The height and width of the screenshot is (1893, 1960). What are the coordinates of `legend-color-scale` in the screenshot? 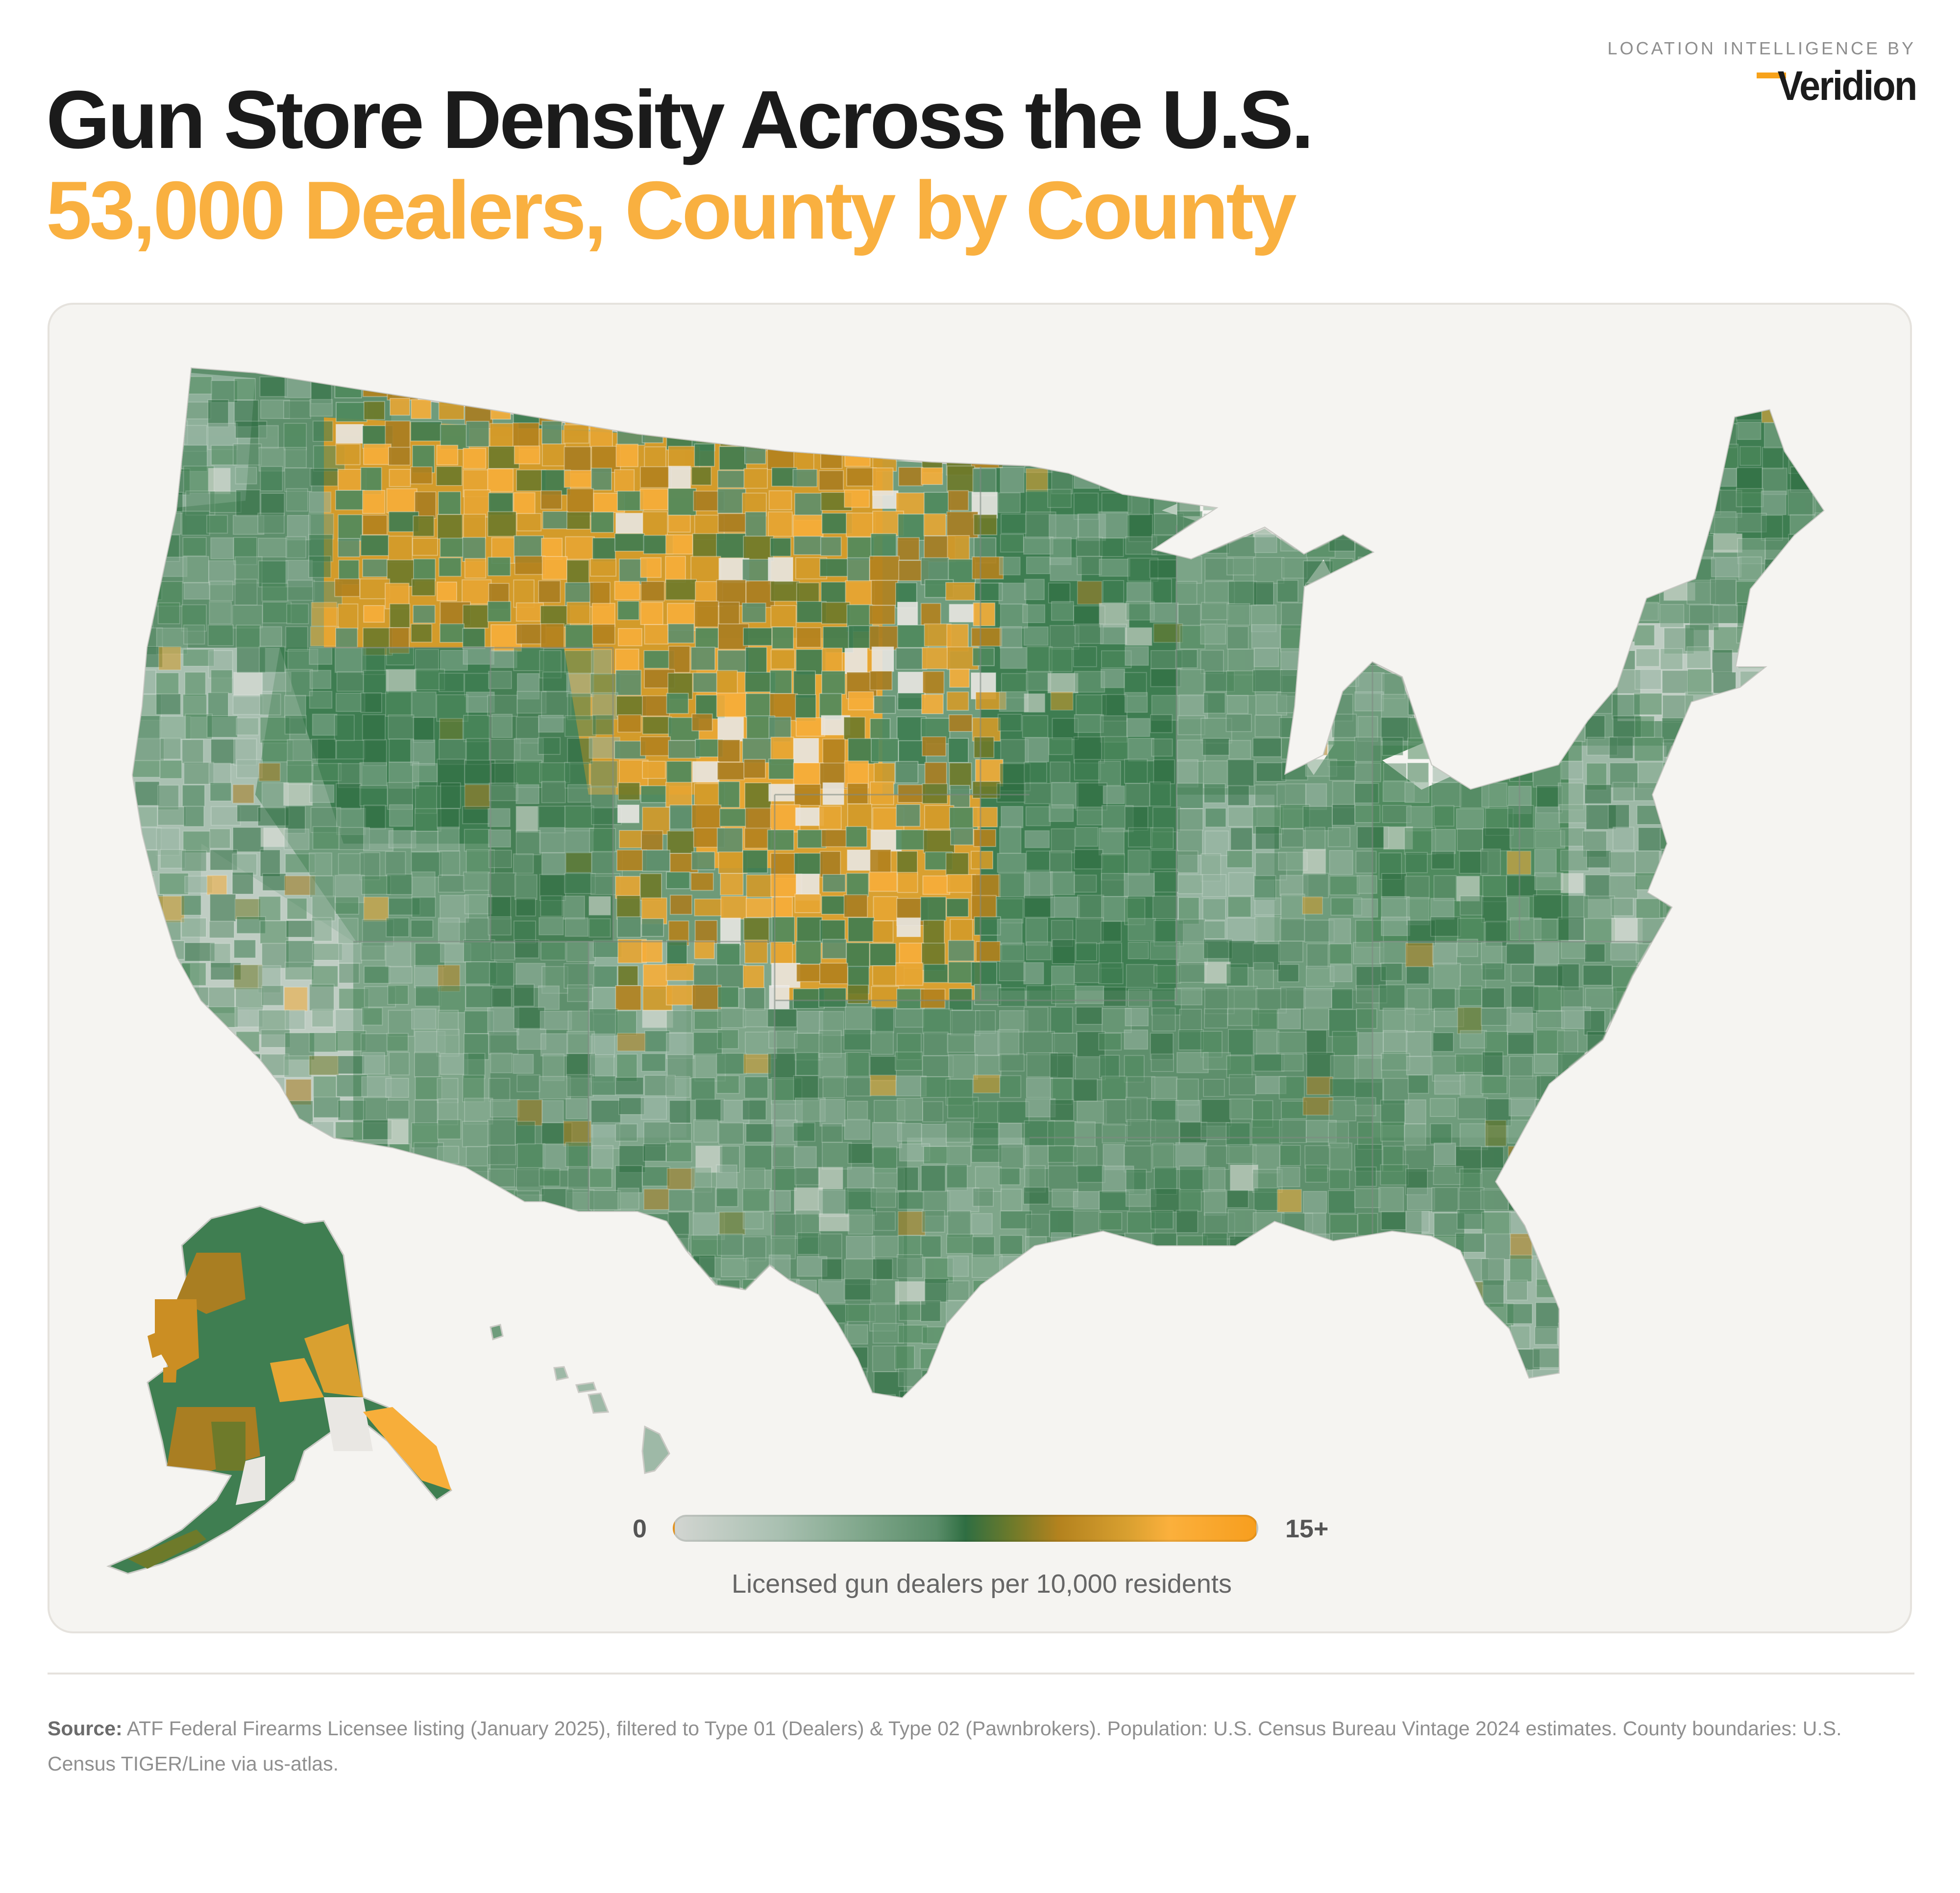 It's located at (965, 1529).